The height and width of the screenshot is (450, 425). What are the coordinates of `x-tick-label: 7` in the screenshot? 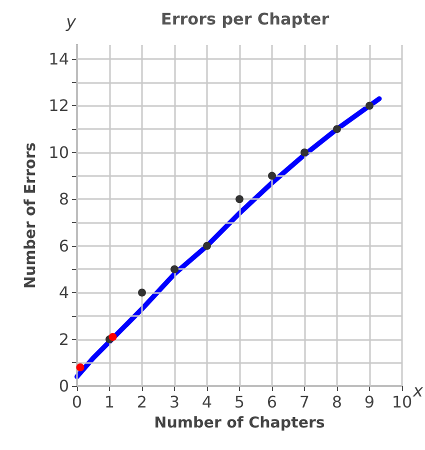 It's located at (304, 402).